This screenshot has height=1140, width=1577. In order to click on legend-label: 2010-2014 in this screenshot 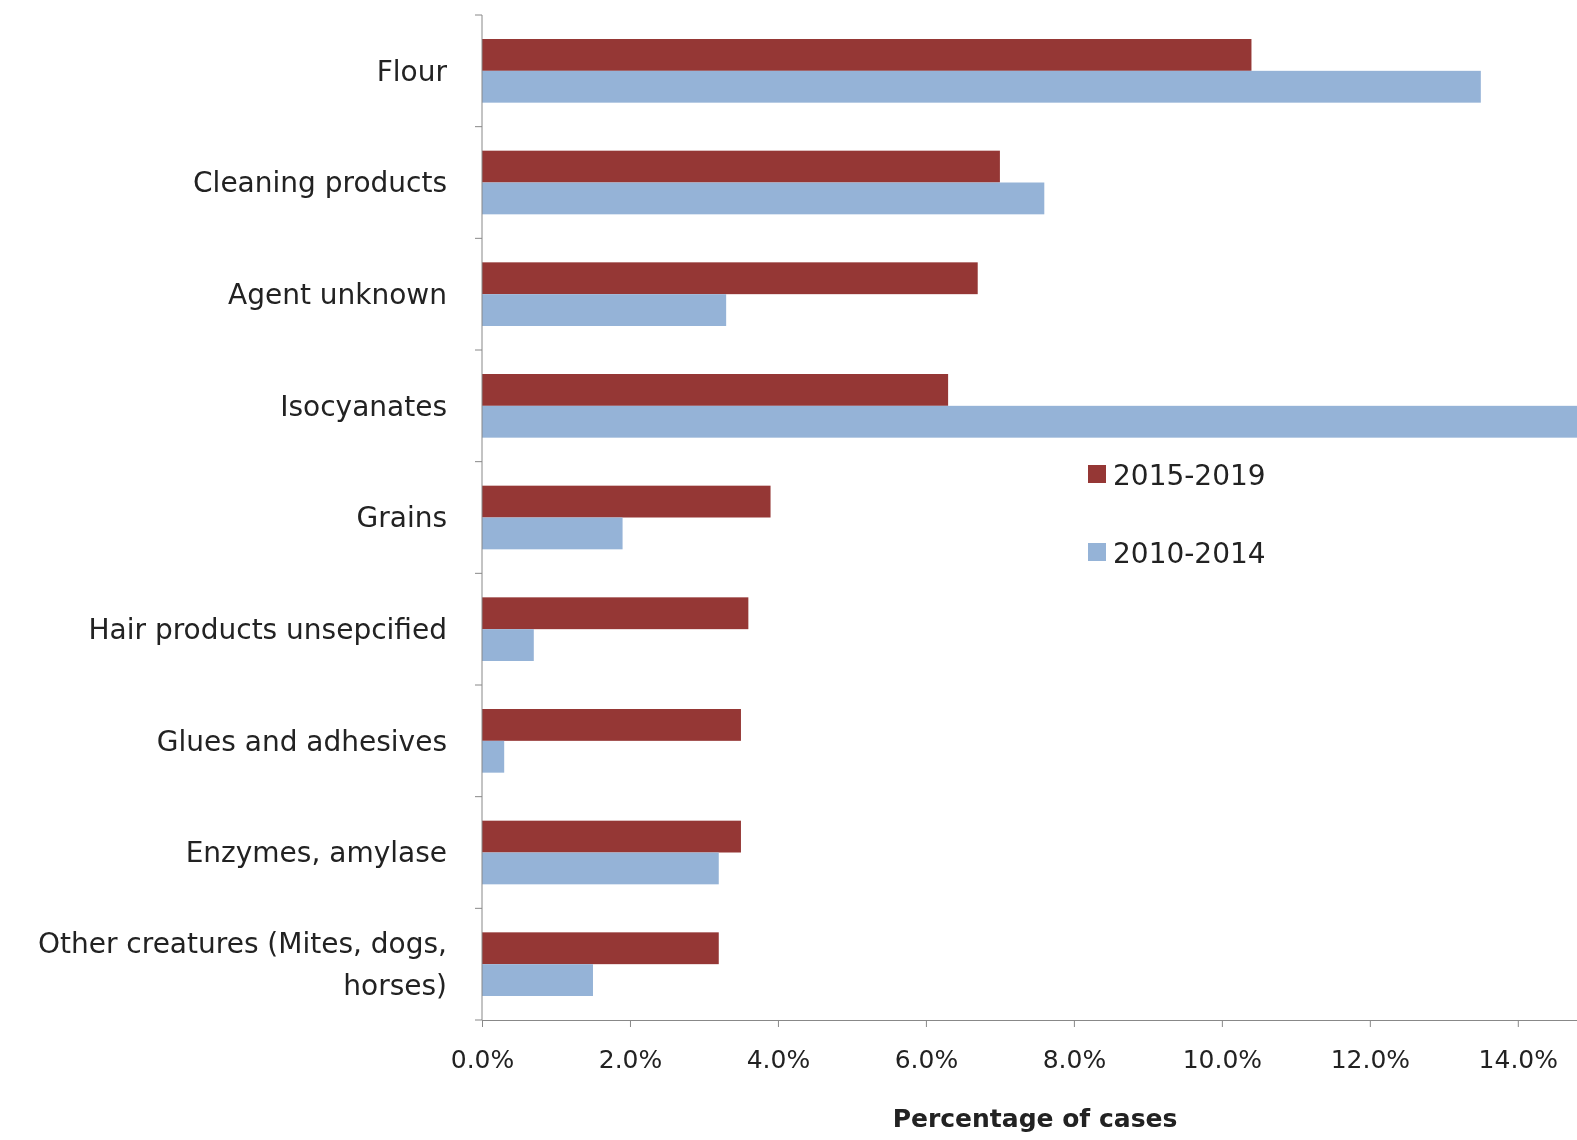, I will do `click(1189, 553)`.